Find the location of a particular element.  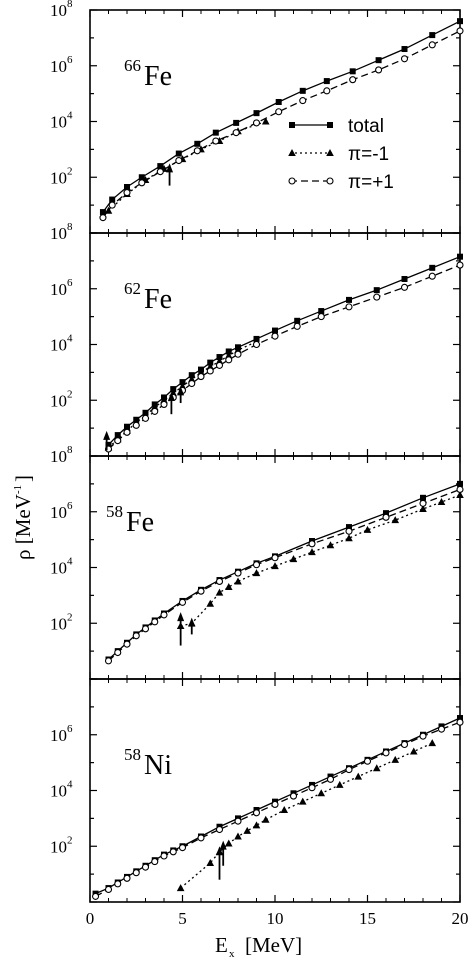

nucleus-mass-number: 58 is located at coordinates (114, 511).